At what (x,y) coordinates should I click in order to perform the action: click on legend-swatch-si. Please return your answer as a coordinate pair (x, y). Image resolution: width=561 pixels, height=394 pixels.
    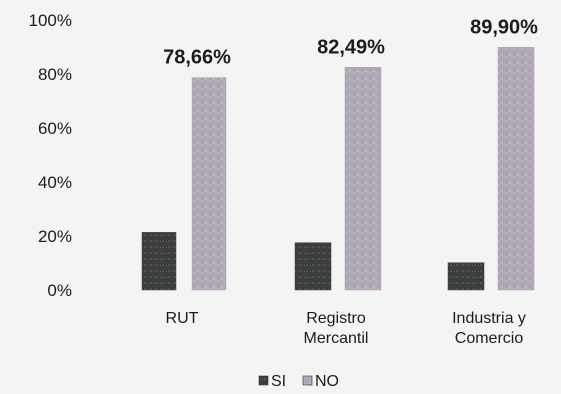
    Looking at the image, I should click on (263, 380).